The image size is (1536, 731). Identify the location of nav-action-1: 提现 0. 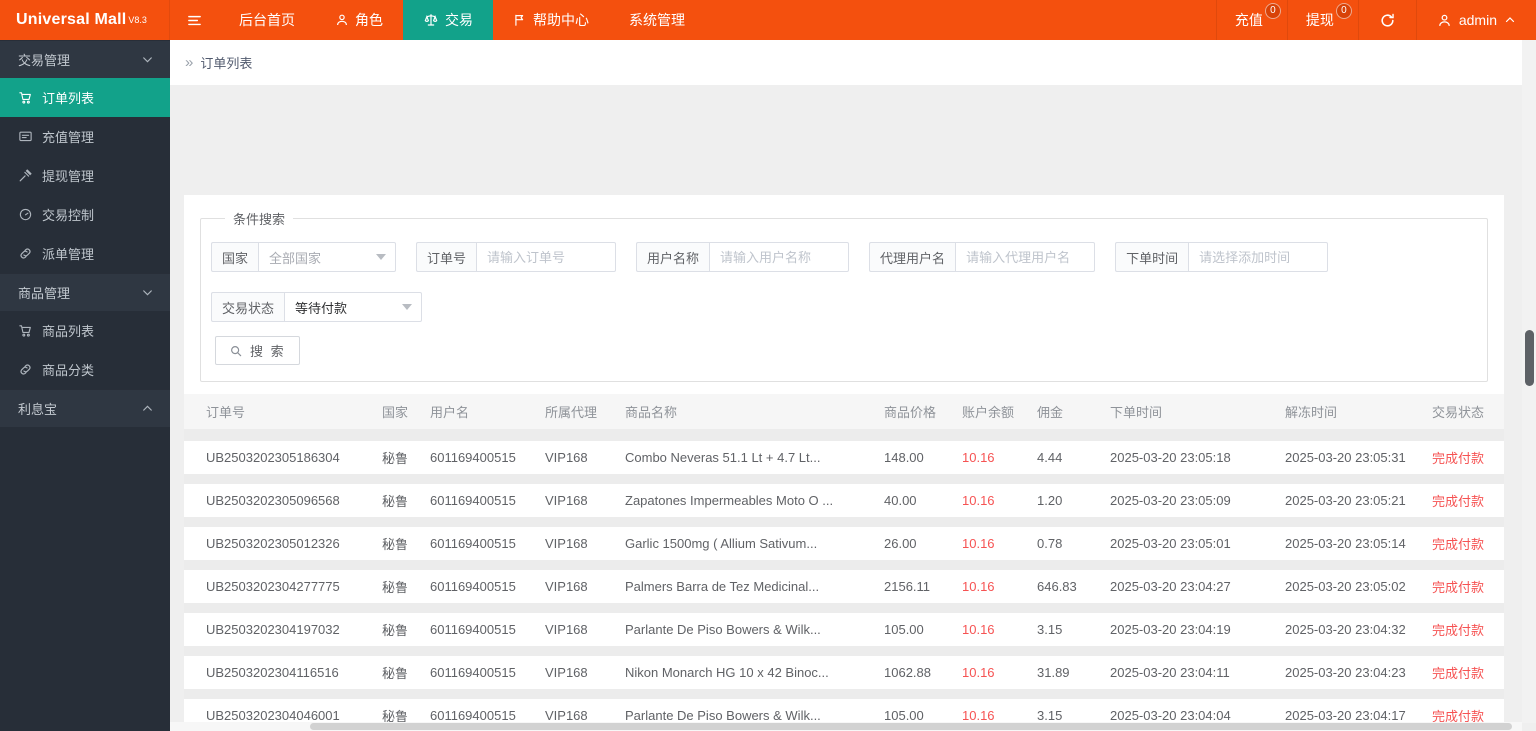
(1322, 20).